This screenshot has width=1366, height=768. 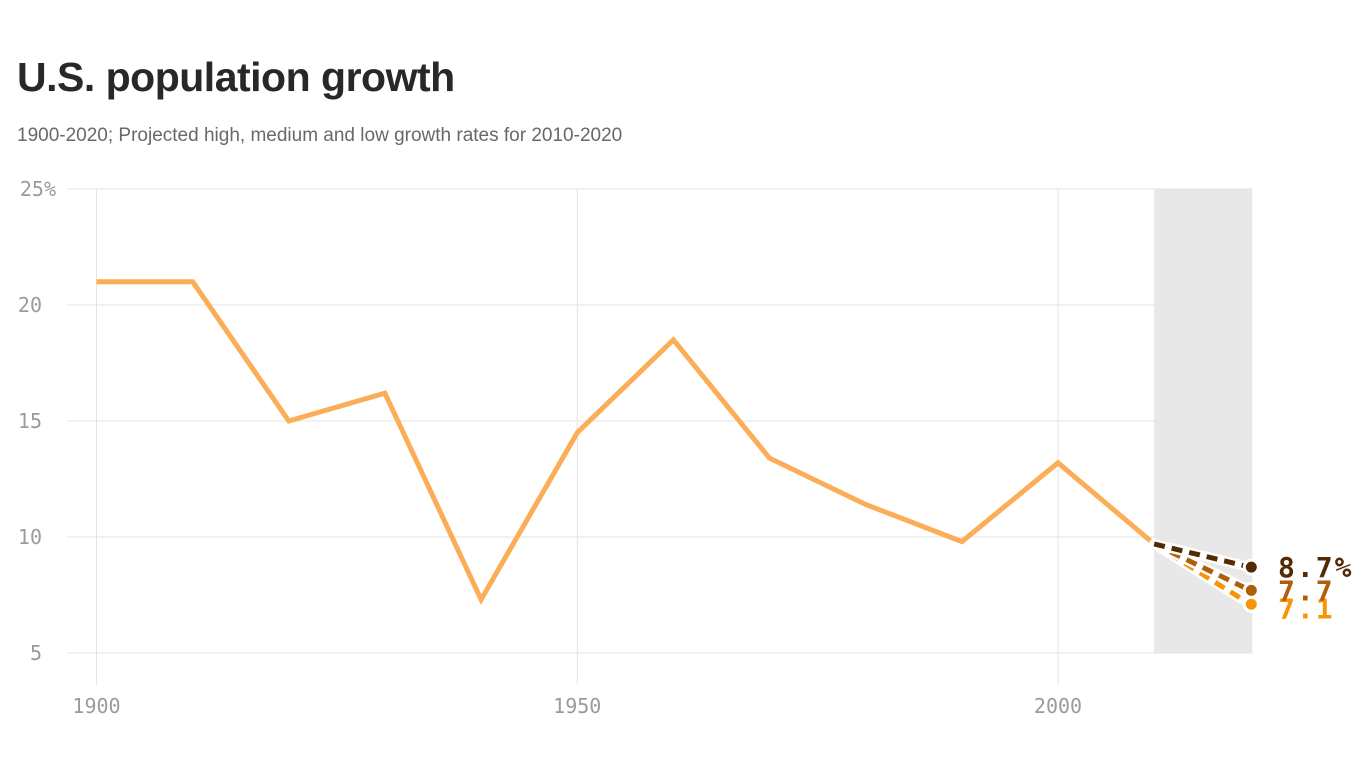 What do you see at coordinates (1251, 567) in the screenshot?
I see `projection-dot-high` at bounding box center [1251, 567].